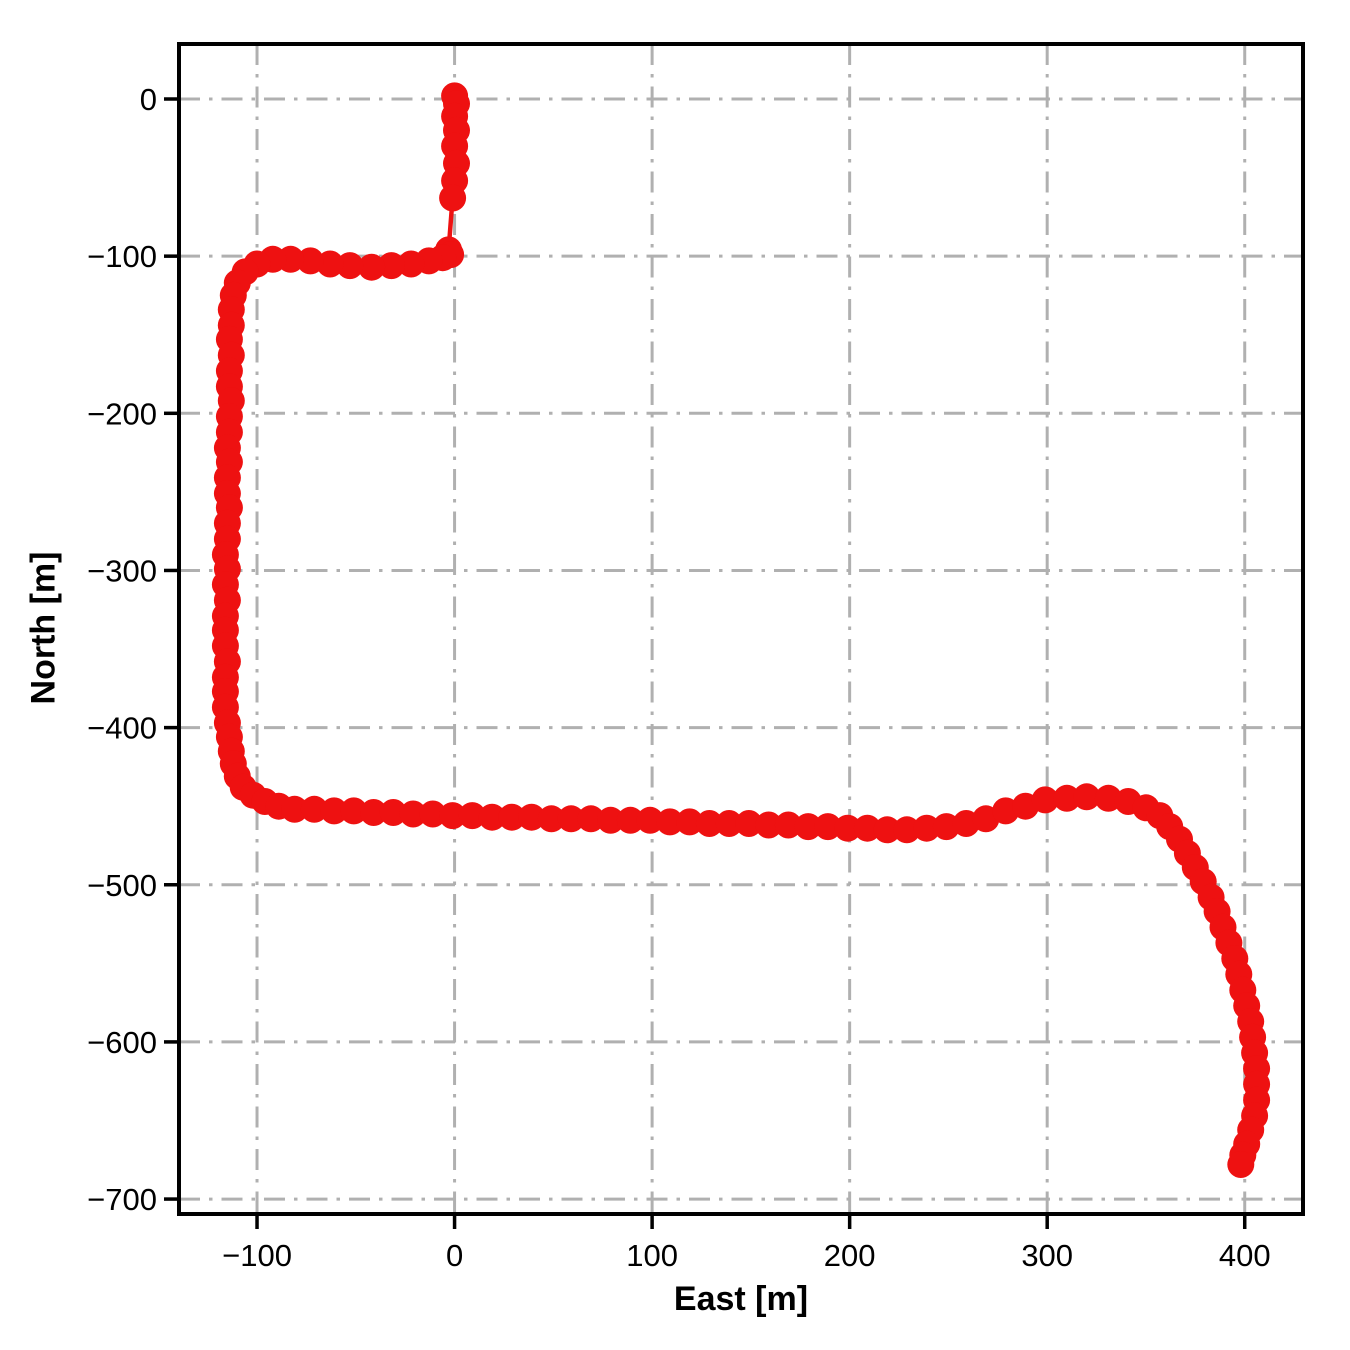 The width and height of the screenshot is (1350, 1350). What do you see at coordinates (257, 1255) in the screenshot?
I see `x-tick-label: −100` at bounding box center [257, 1255].